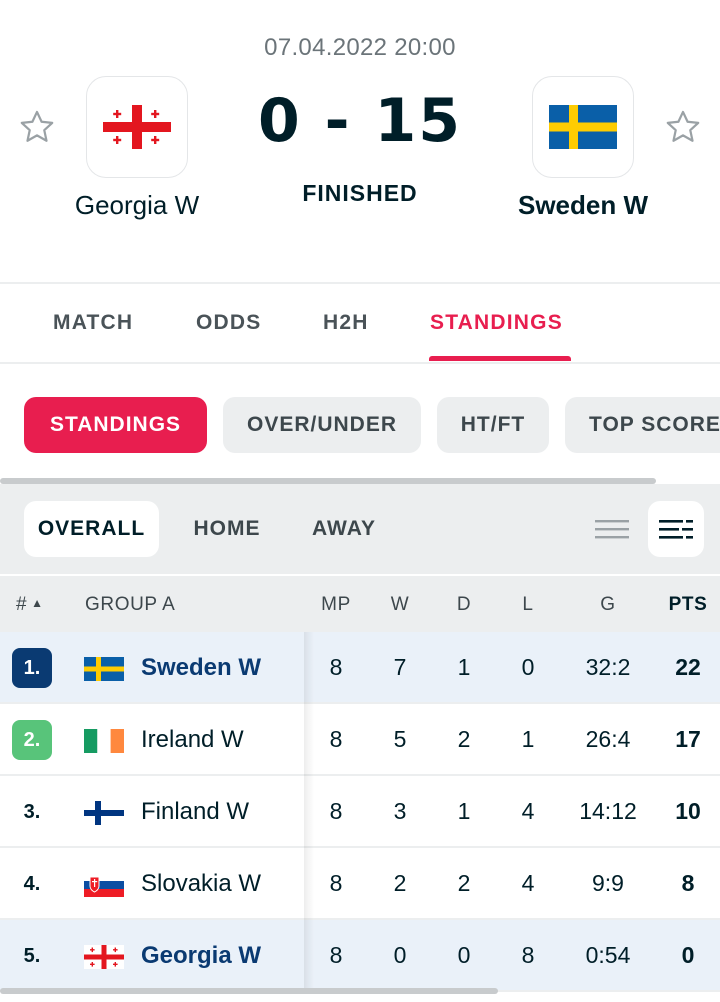 The width and height of the screenshot is (720, 1002). Describe the element at coordinates (400, 883) in the screenshot. I see `wins: 2` at that location.